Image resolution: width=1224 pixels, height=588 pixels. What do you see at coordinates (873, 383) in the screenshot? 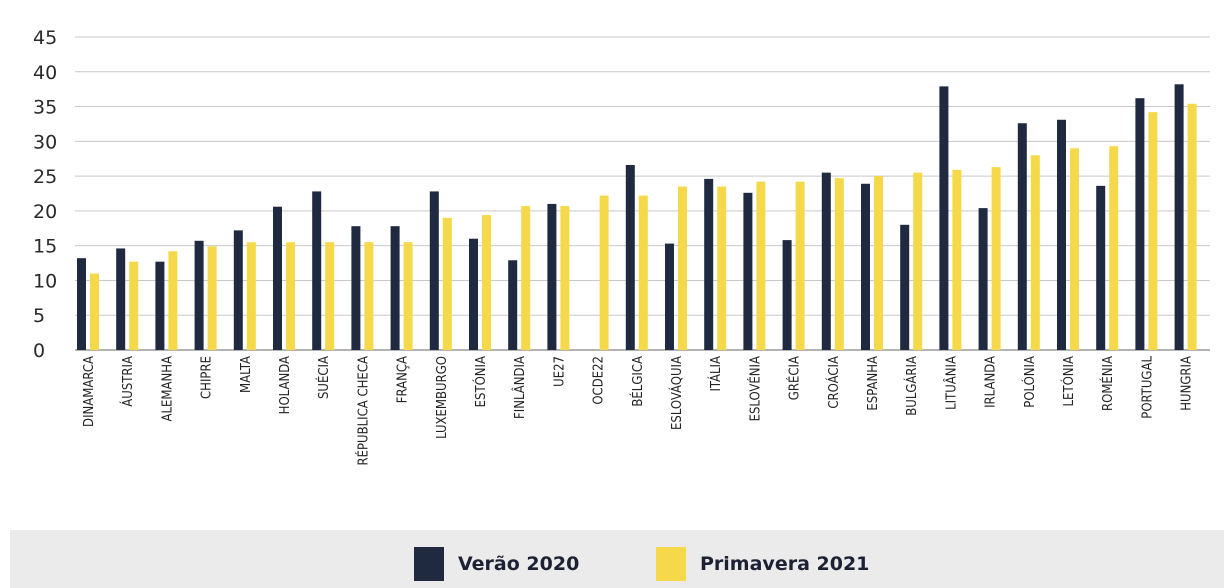
I see `x-category-label: ESPANHA` at bounding box center [873, 383].